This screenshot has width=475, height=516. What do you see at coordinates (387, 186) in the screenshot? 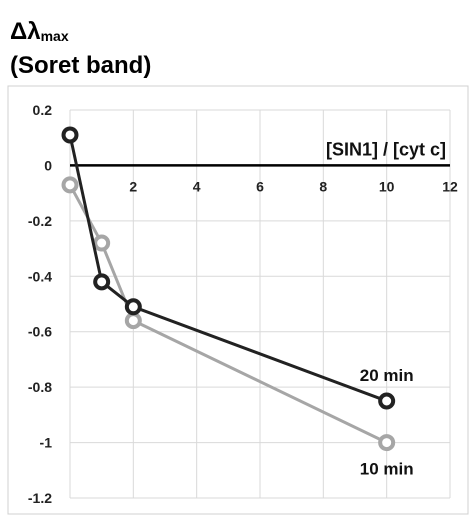
I see `x-tick-label: 10` at bounding box center [387, 186].